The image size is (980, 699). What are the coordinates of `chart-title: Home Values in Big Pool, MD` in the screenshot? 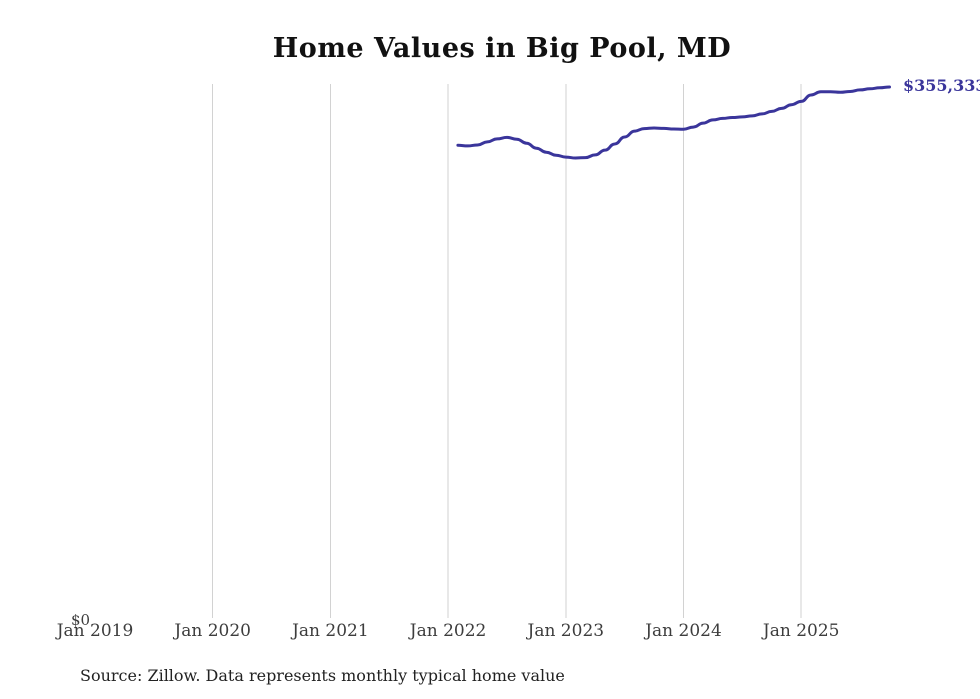 It's located at (502, 48).